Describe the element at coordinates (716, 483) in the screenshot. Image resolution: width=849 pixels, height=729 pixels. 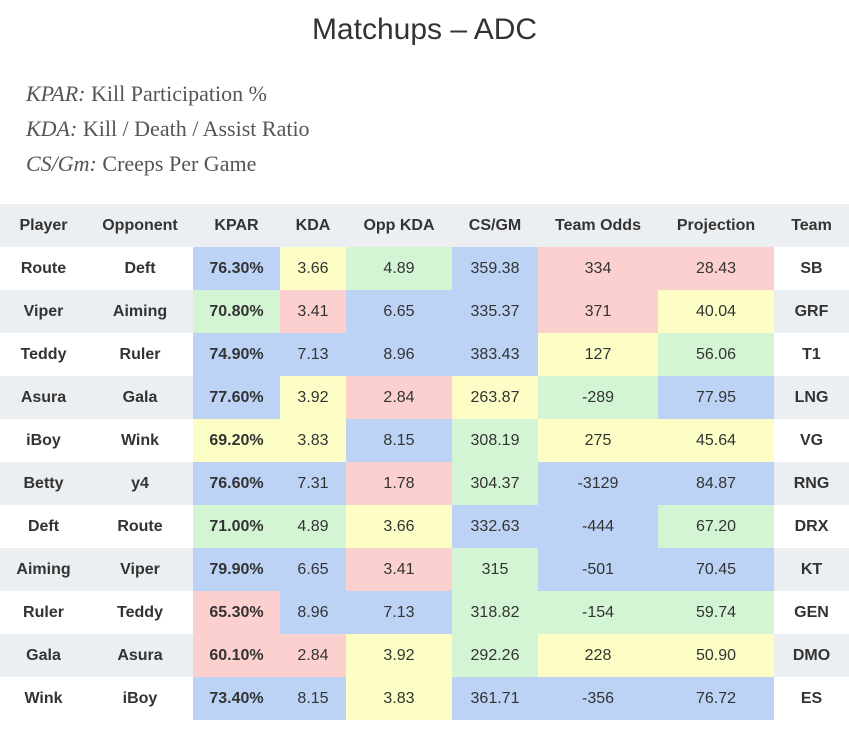
I see `projection-cell: 84.87` at that location.